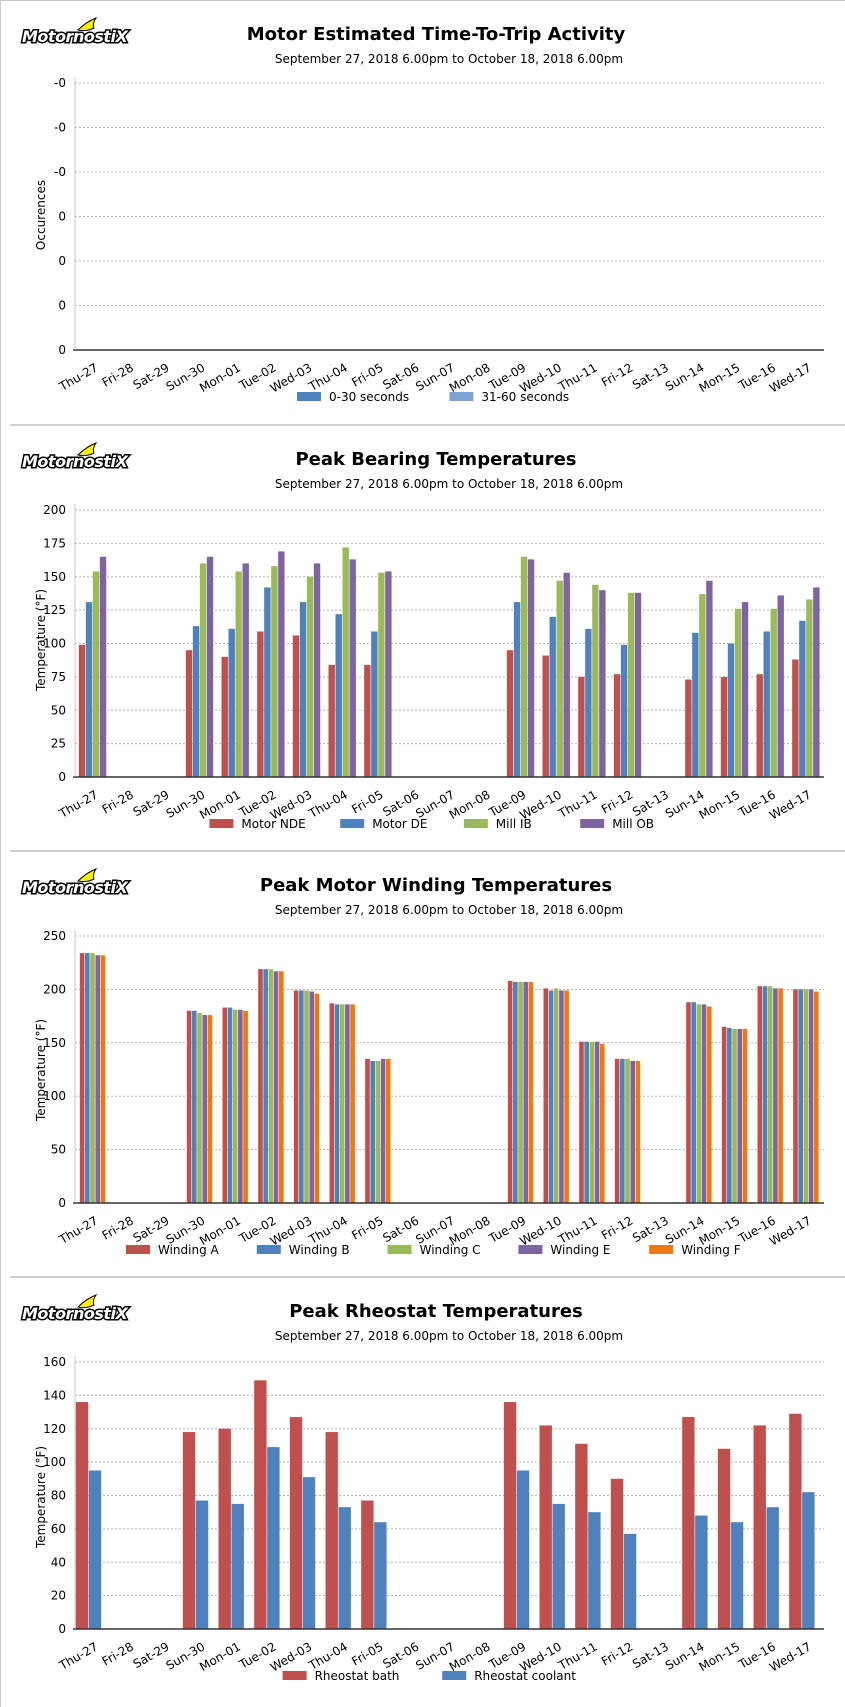  What do you see at coordinates (118, 1227) in the screenshot?
I see `x-tick-label: Fri-28` at bounding box center [118, 1227].